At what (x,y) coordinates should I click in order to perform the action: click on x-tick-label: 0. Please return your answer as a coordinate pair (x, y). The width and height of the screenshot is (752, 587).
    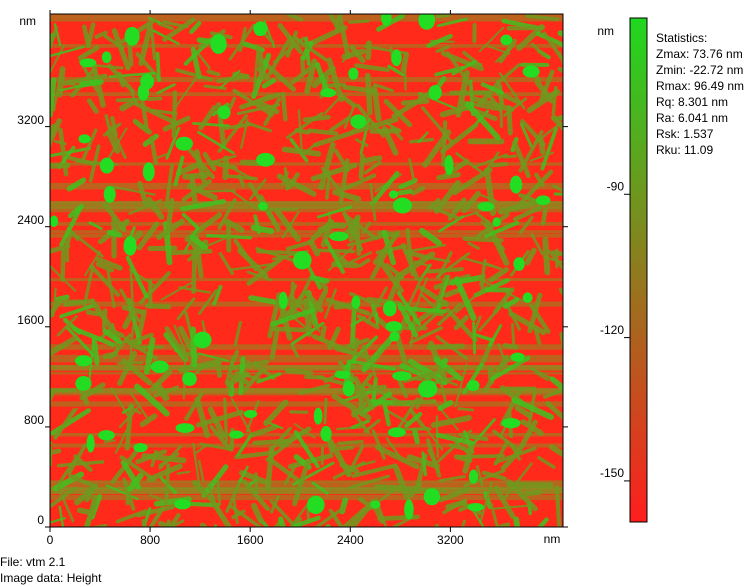
    Looking at the image, I should click on (50, 540).